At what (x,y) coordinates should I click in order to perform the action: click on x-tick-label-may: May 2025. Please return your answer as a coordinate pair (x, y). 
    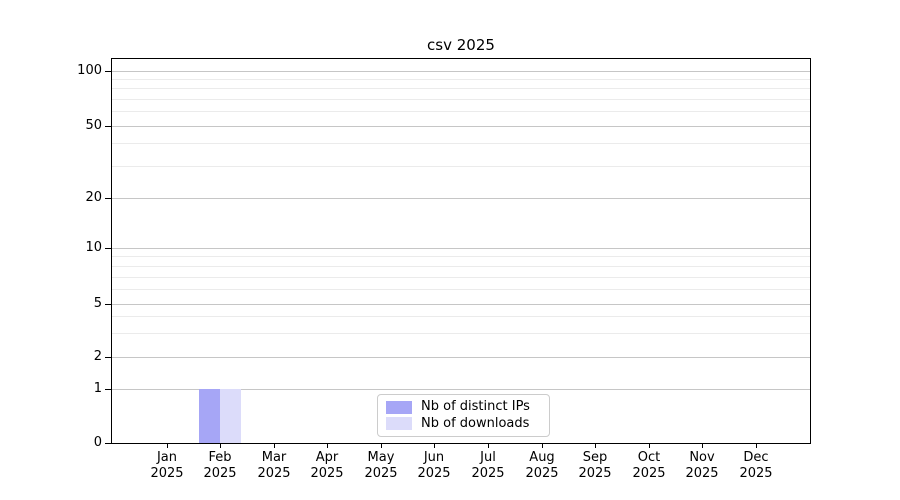
    Looking at the image, I should click on (381, 465).